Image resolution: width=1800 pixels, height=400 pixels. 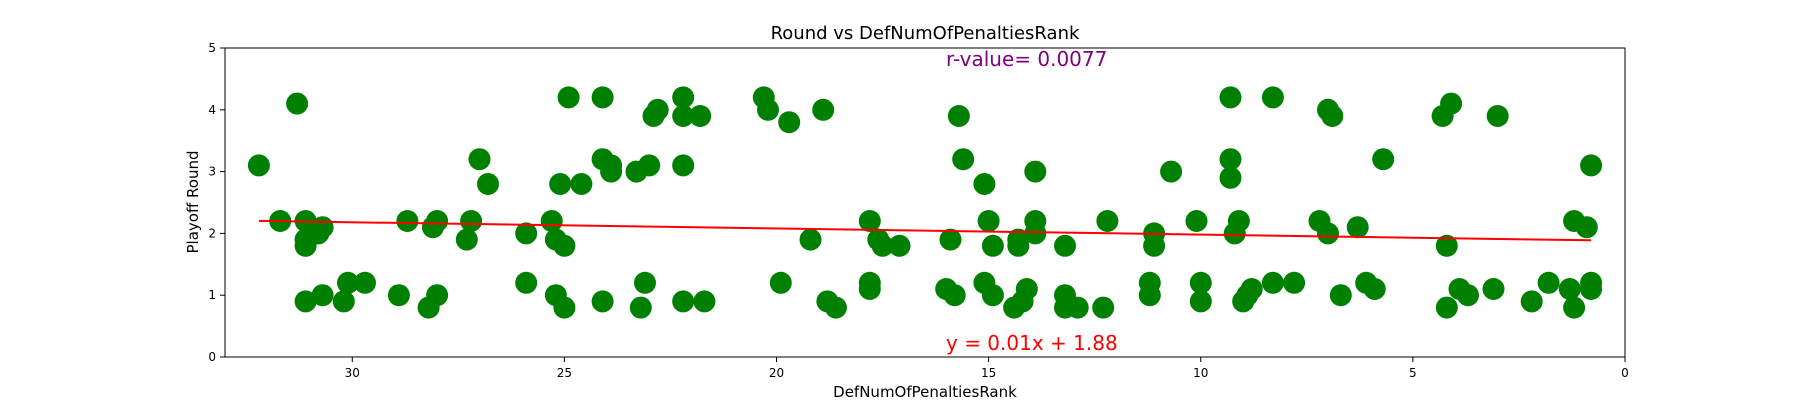 What do you see at coordinates (564, 373) in the screenshot?
I see `x-tick-label: 25` at bounding box center [564, 373].